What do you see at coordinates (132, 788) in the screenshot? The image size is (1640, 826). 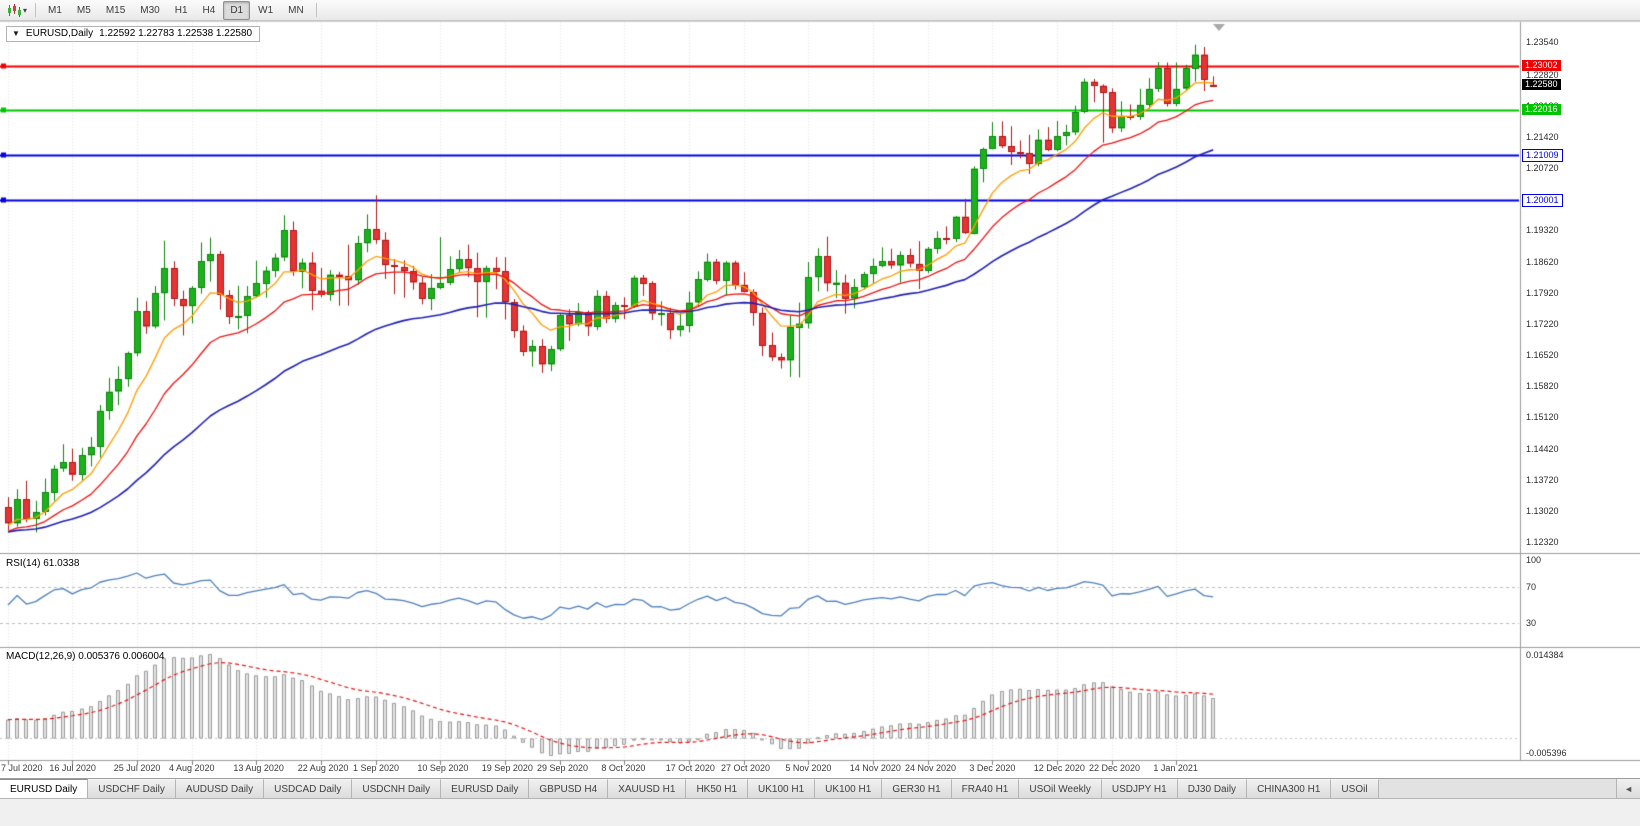 I see `window-tab-usdchf-daily-1: USDCHF Daily` at bounding box center [132, 788].